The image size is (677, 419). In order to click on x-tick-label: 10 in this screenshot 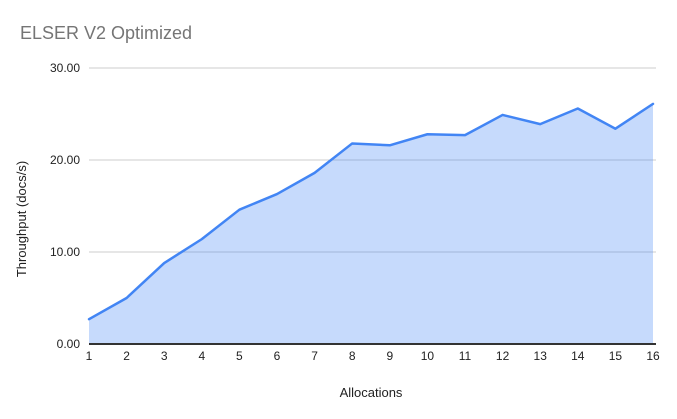, I will do `click(428, 356)`.